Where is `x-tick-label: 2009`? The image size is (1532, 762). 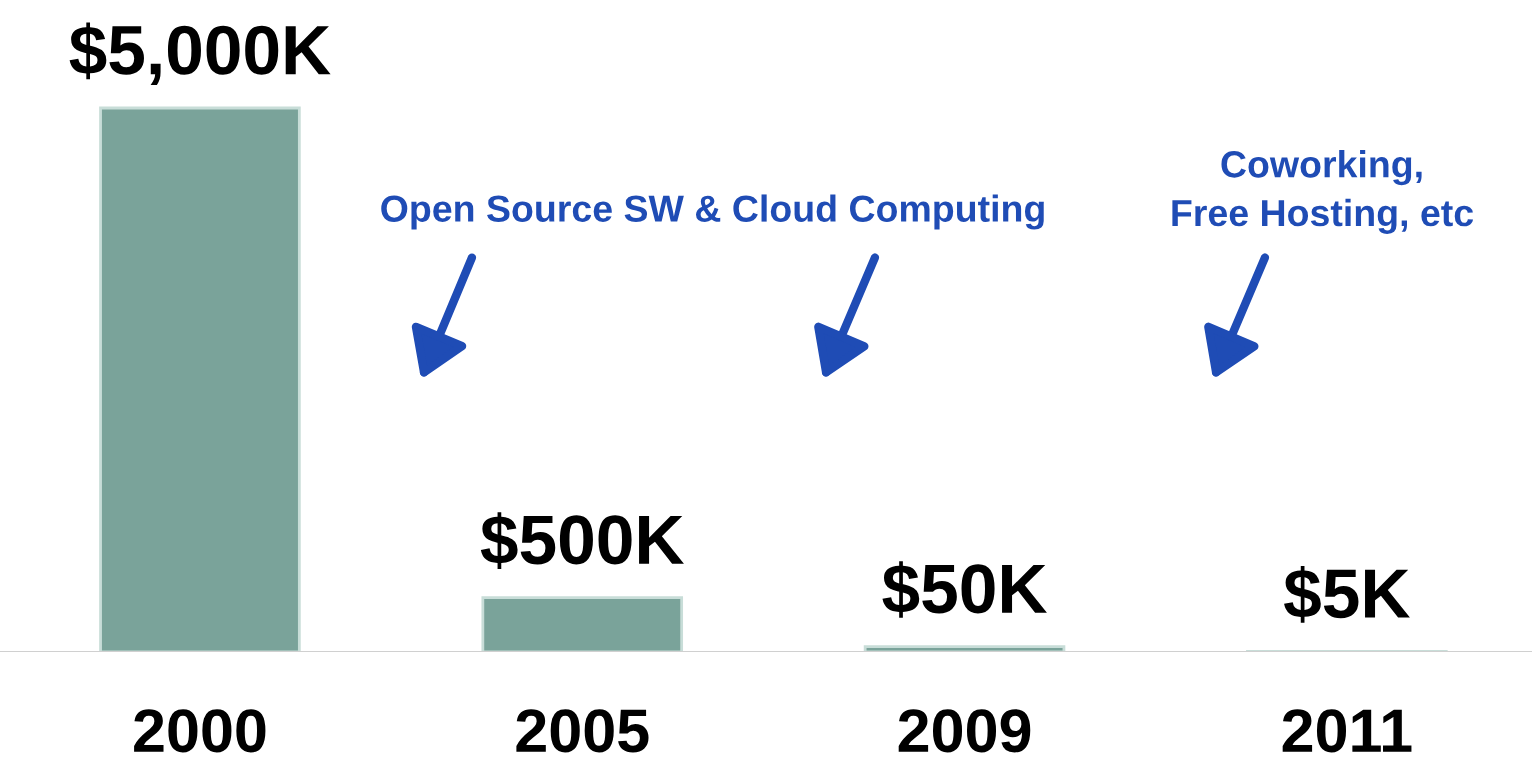
x-tick-label: 2009 is located at coordinates (964, 731).